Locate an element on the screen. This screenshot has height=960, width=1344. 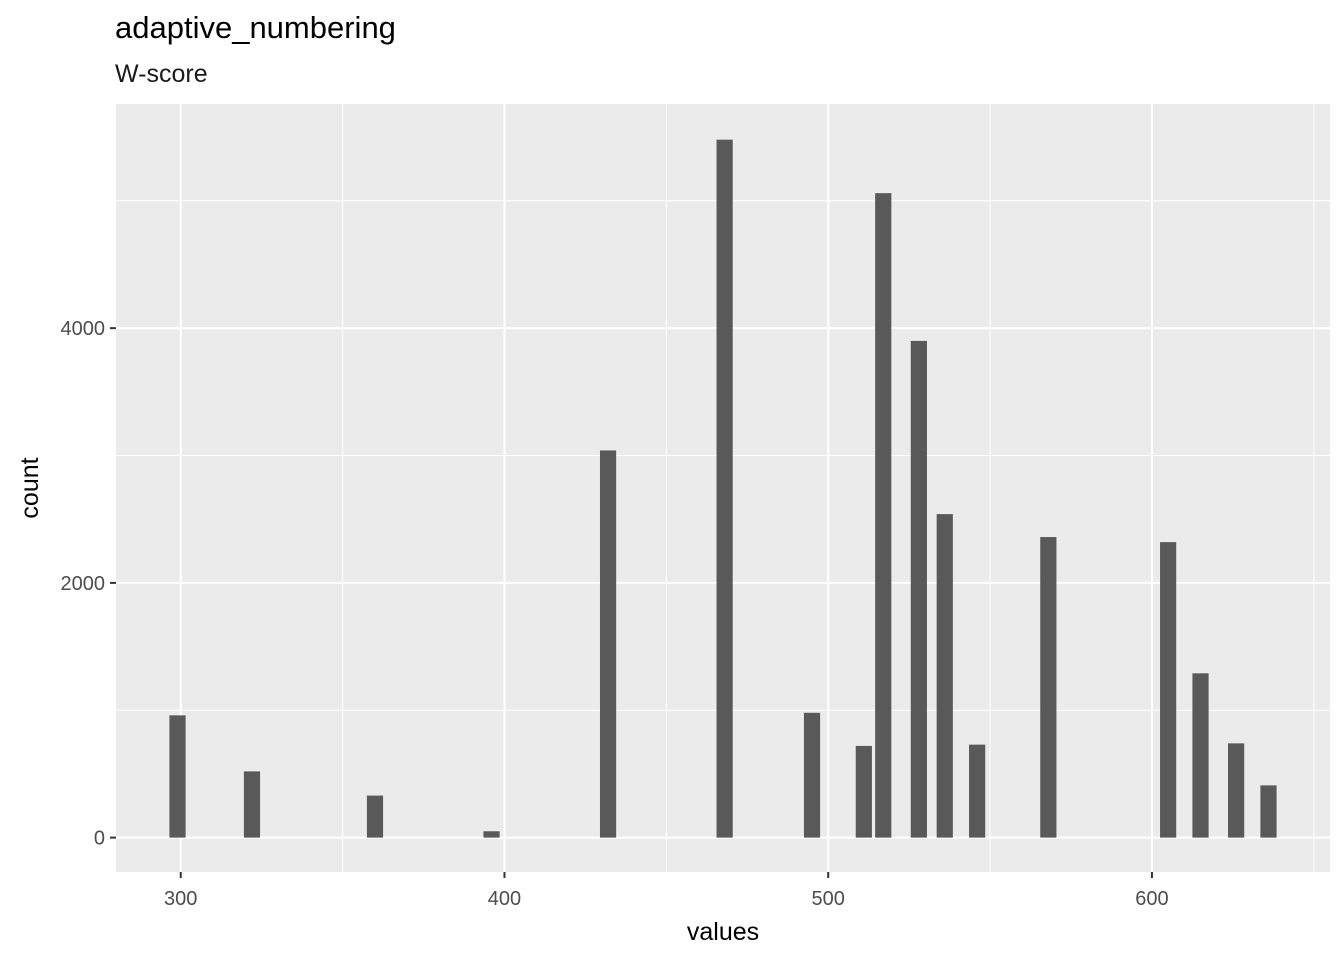
x-tick-label: 300 is located at coordinates (180, 899).